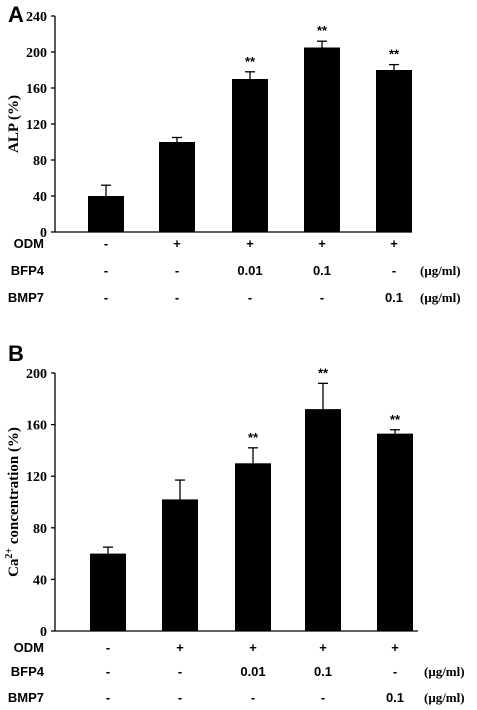 The width and height of the screenshot is (477, 710). What do you see at coordinates (252, 671) in the screenshot?
I see `panel-b-row-value: 0.01` at bounding box center [252, 671].